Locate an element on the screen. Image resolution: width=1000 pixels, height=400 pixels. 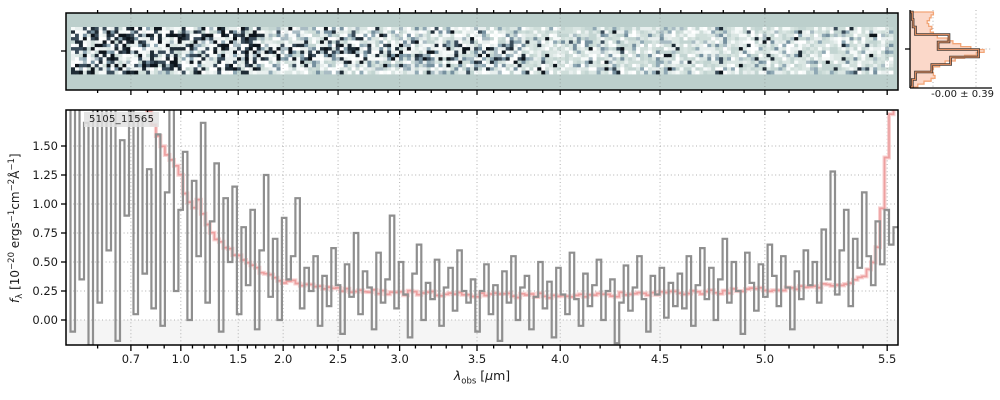
x-tick-label: 2.5 is located at coordinates (338, 359).